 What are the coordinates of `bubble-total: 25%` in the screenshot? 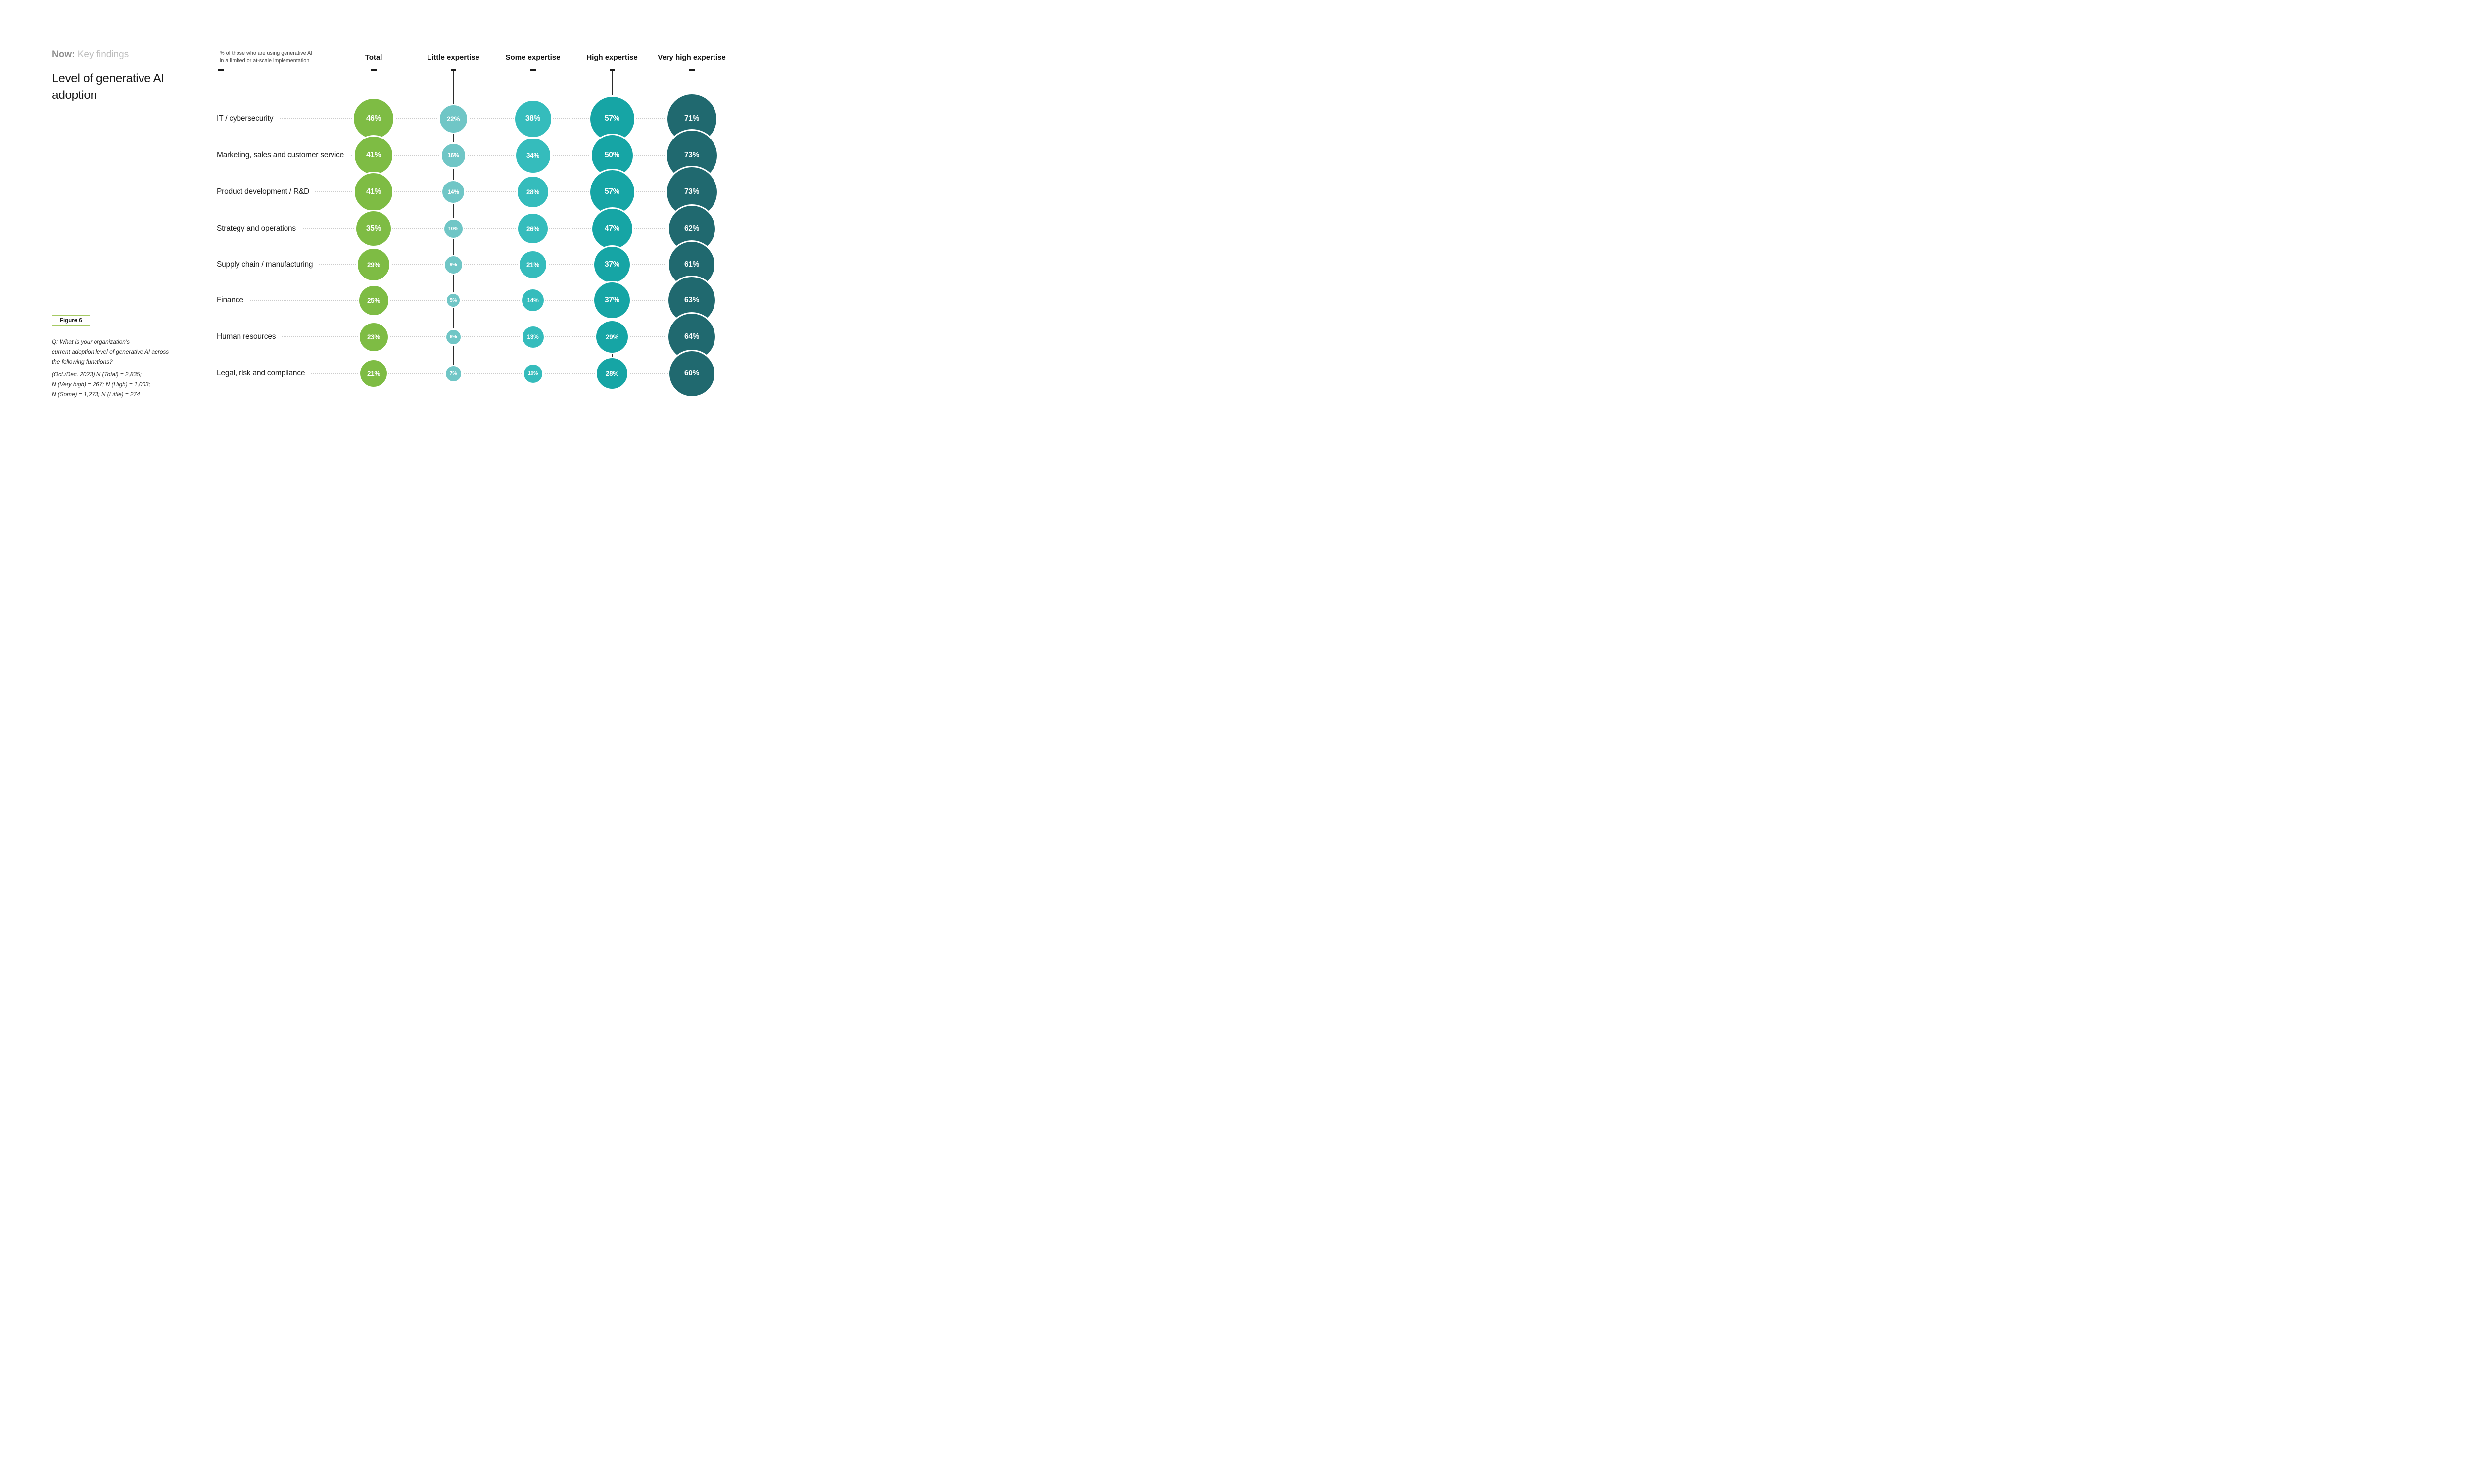 It's located at (374, 300).